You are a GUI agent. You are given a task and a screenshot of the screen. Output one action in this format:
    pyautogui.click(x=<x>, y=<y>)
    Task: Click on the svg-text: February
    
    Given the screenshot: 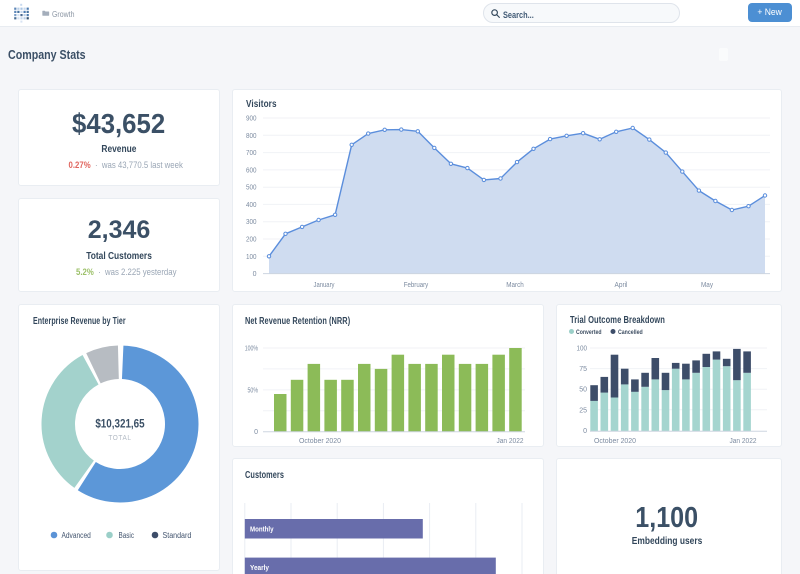 What is the action you would take?
    pyautogui.click(x=416, y=285)
    